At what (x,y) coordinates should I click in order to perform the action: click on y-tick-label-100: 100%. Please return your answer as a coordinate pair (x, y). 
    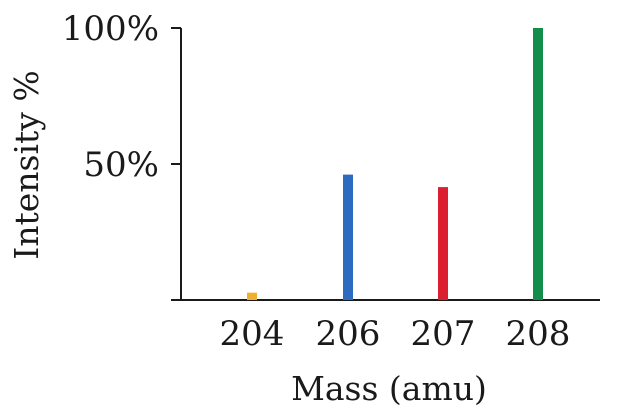
    Looking at the image, I should click on (110, 29).